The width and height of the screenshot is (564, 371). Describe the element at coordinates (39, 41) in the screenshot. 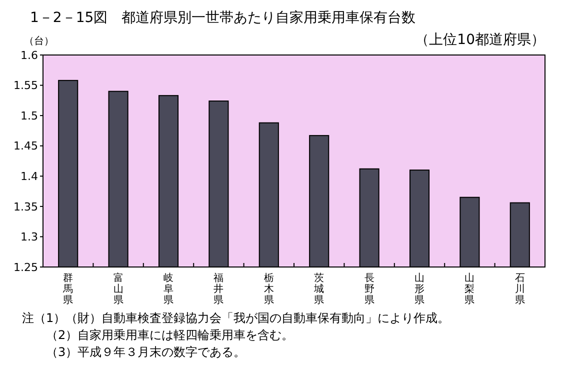

I see `y-axis-title: （台）` at that location.